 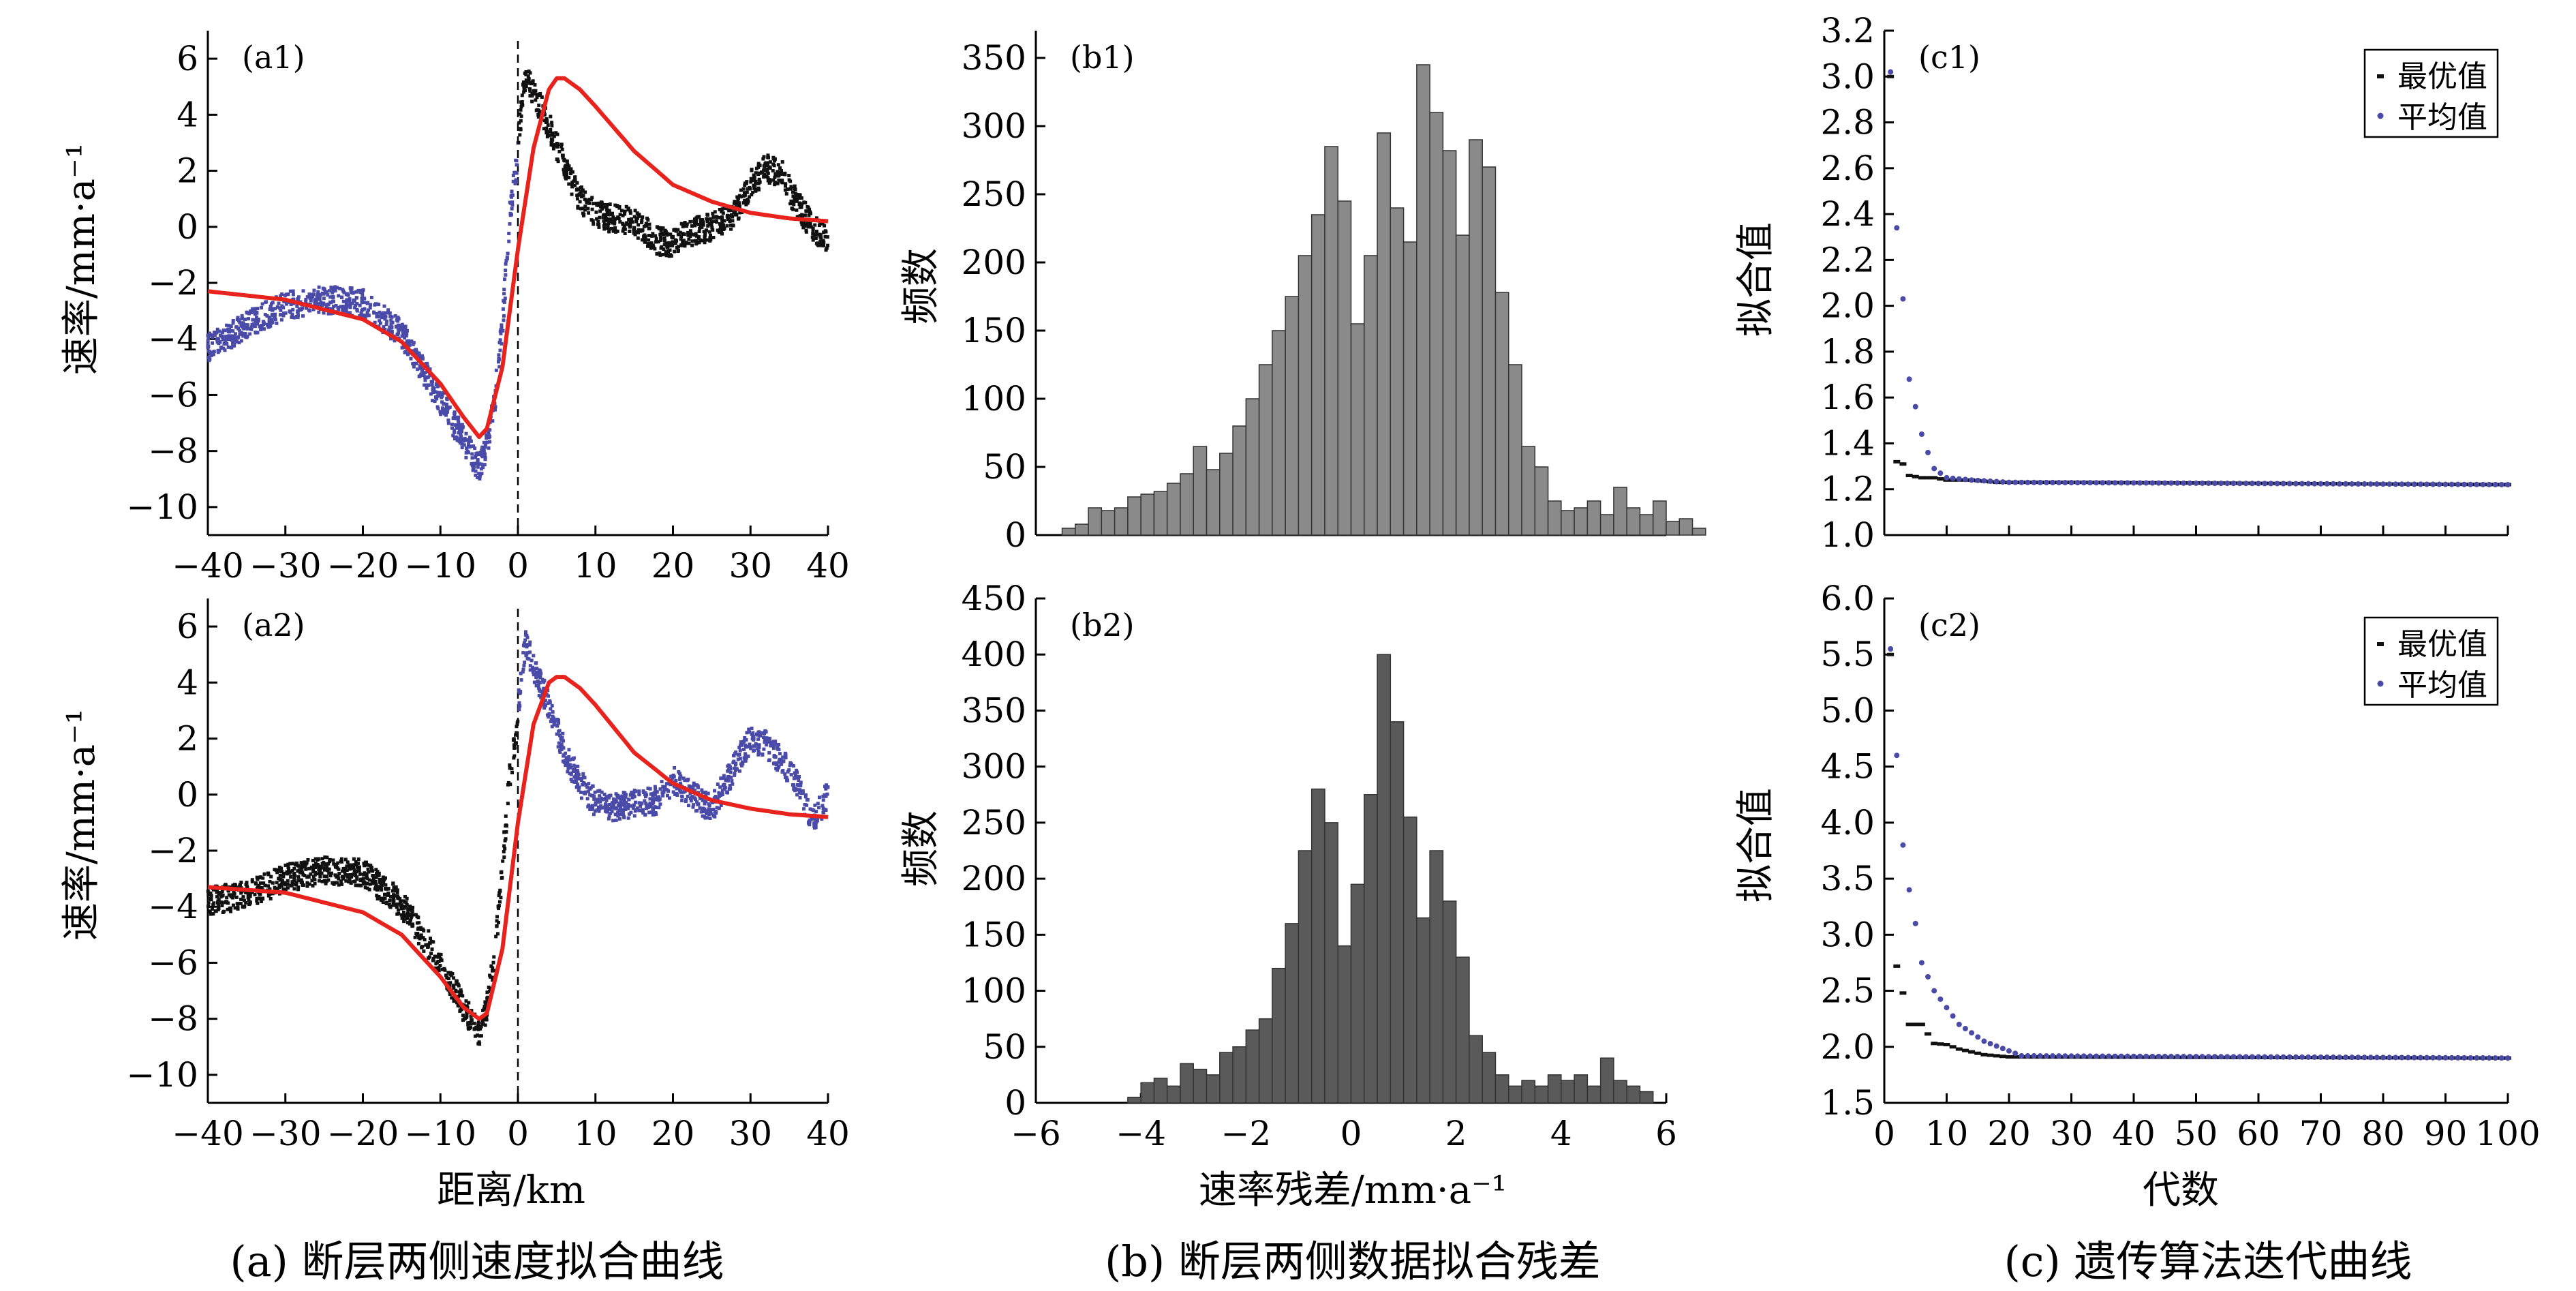 I want to click on y-tick-label-b2: 400, so click(x=994, y=654).